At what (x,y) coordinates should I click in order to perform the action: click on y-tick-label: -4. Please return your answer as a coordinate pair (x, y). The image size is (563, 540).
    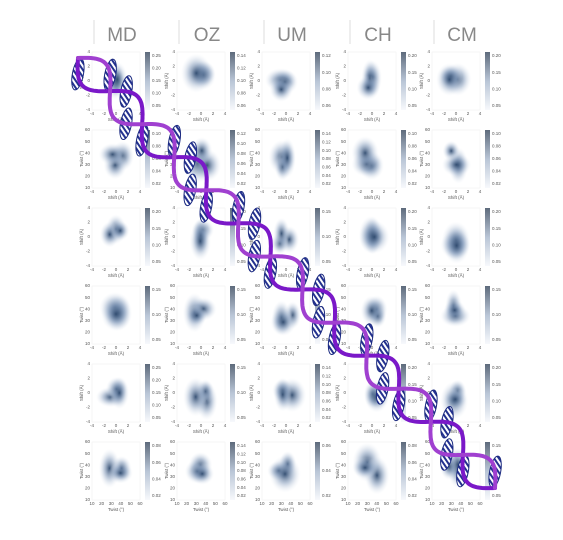
    Looking at the image, I should click on (258, 421).